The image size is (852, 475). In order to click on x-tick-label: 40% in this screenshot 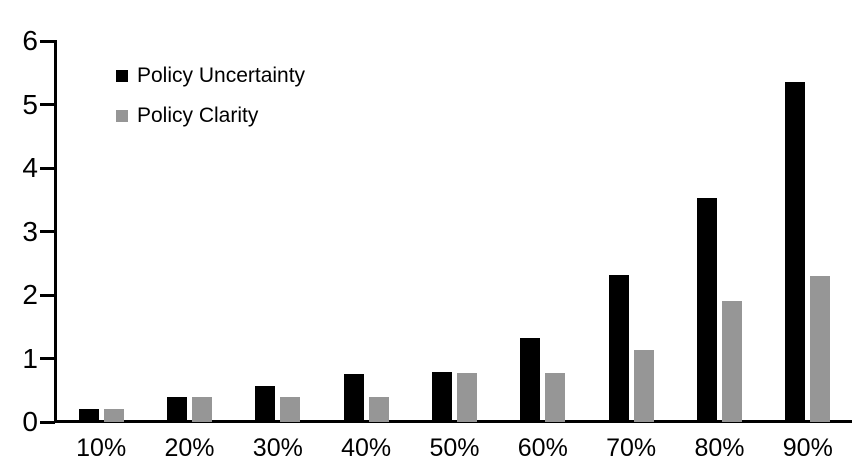, I will do `click(366, 448)`.